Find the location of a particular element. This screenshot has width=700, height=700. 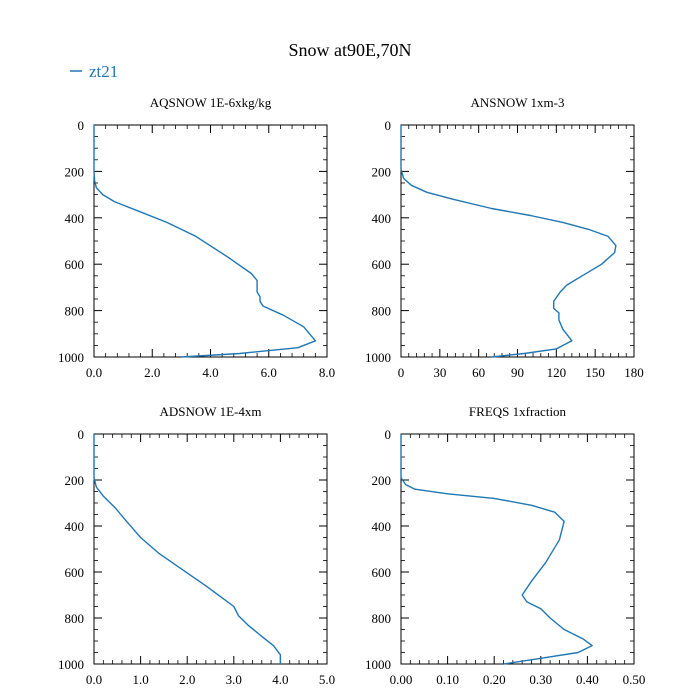

x-tick-label: 6.0 is located at coordinates (269, 372).